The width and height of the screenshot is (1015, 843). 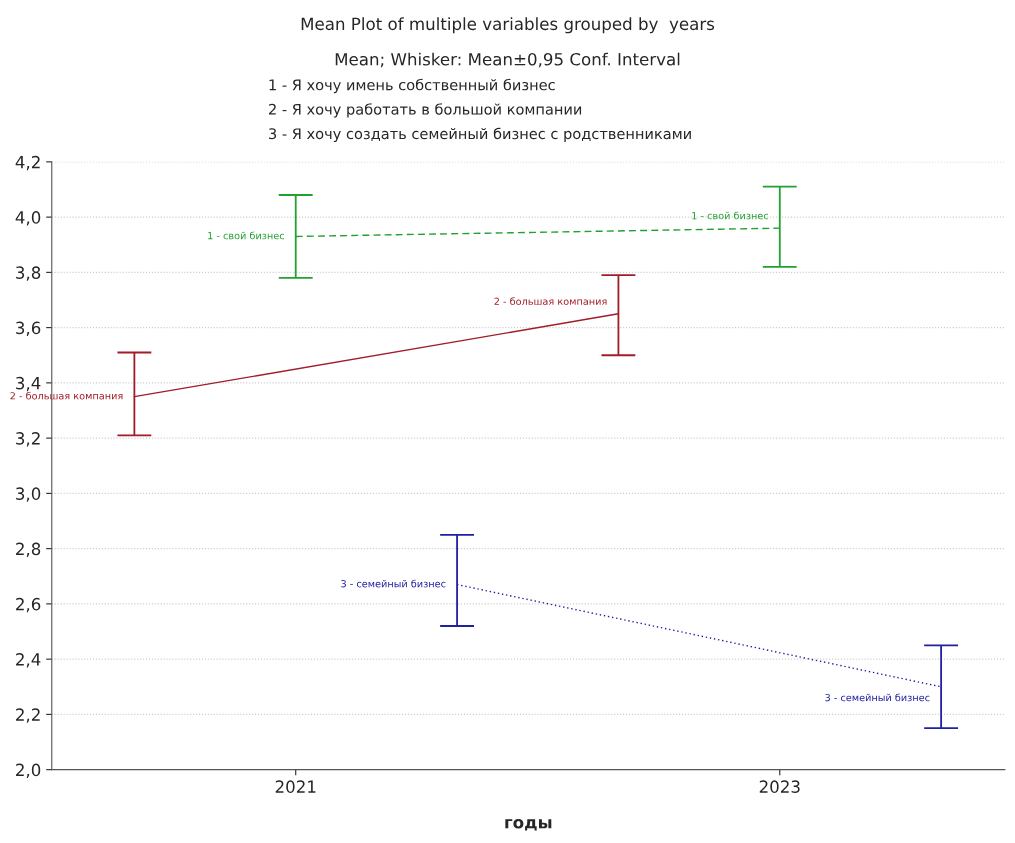 What do you see at coordinates (507, 60) in the screenshot?
I see `chart-subtitle: Mean; Whisker: Mean±0,95 Conf. Interval` at bounding box center [507, 60].